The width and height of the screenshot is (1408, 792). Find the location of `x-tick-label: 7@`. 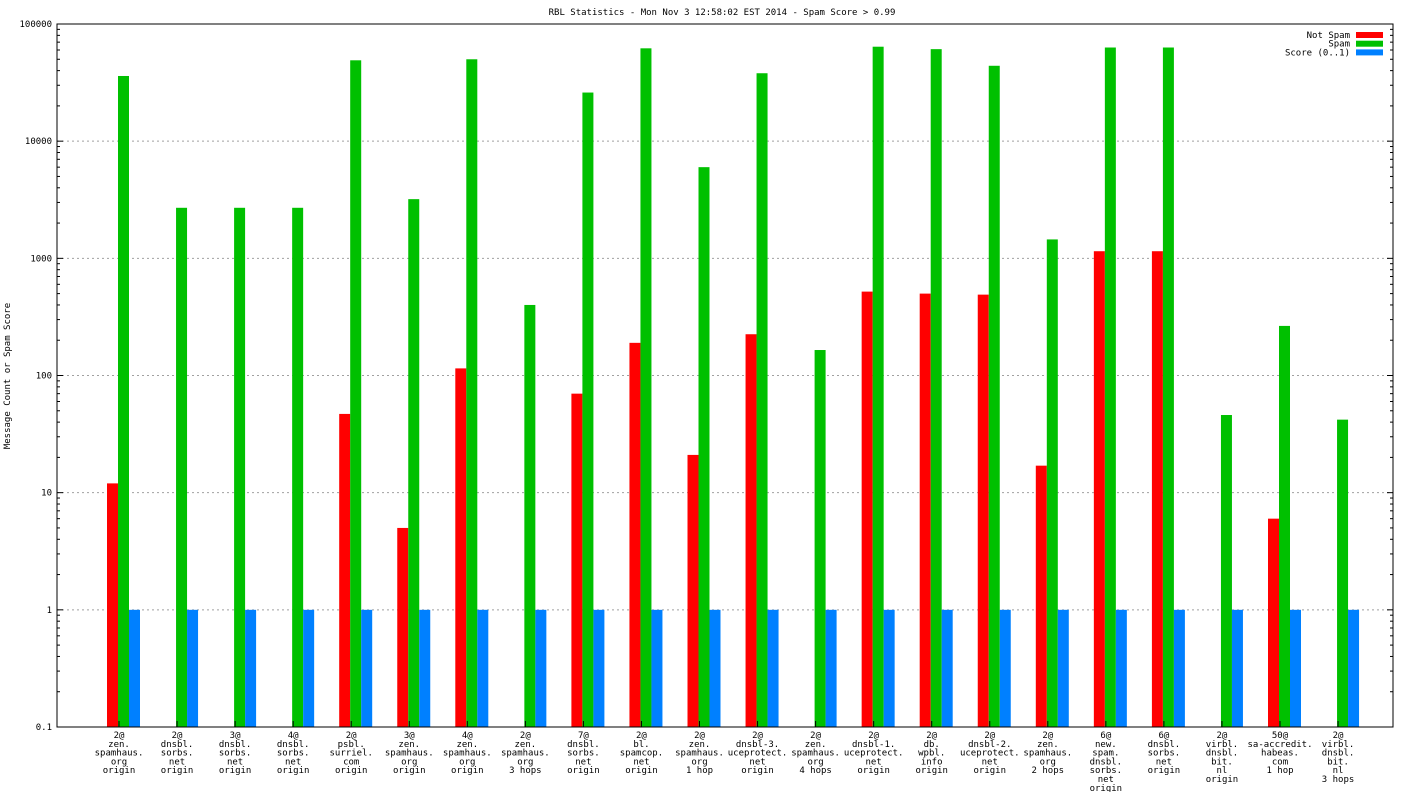

x-tick-label: 7@ is located at coordinates (583, 736).